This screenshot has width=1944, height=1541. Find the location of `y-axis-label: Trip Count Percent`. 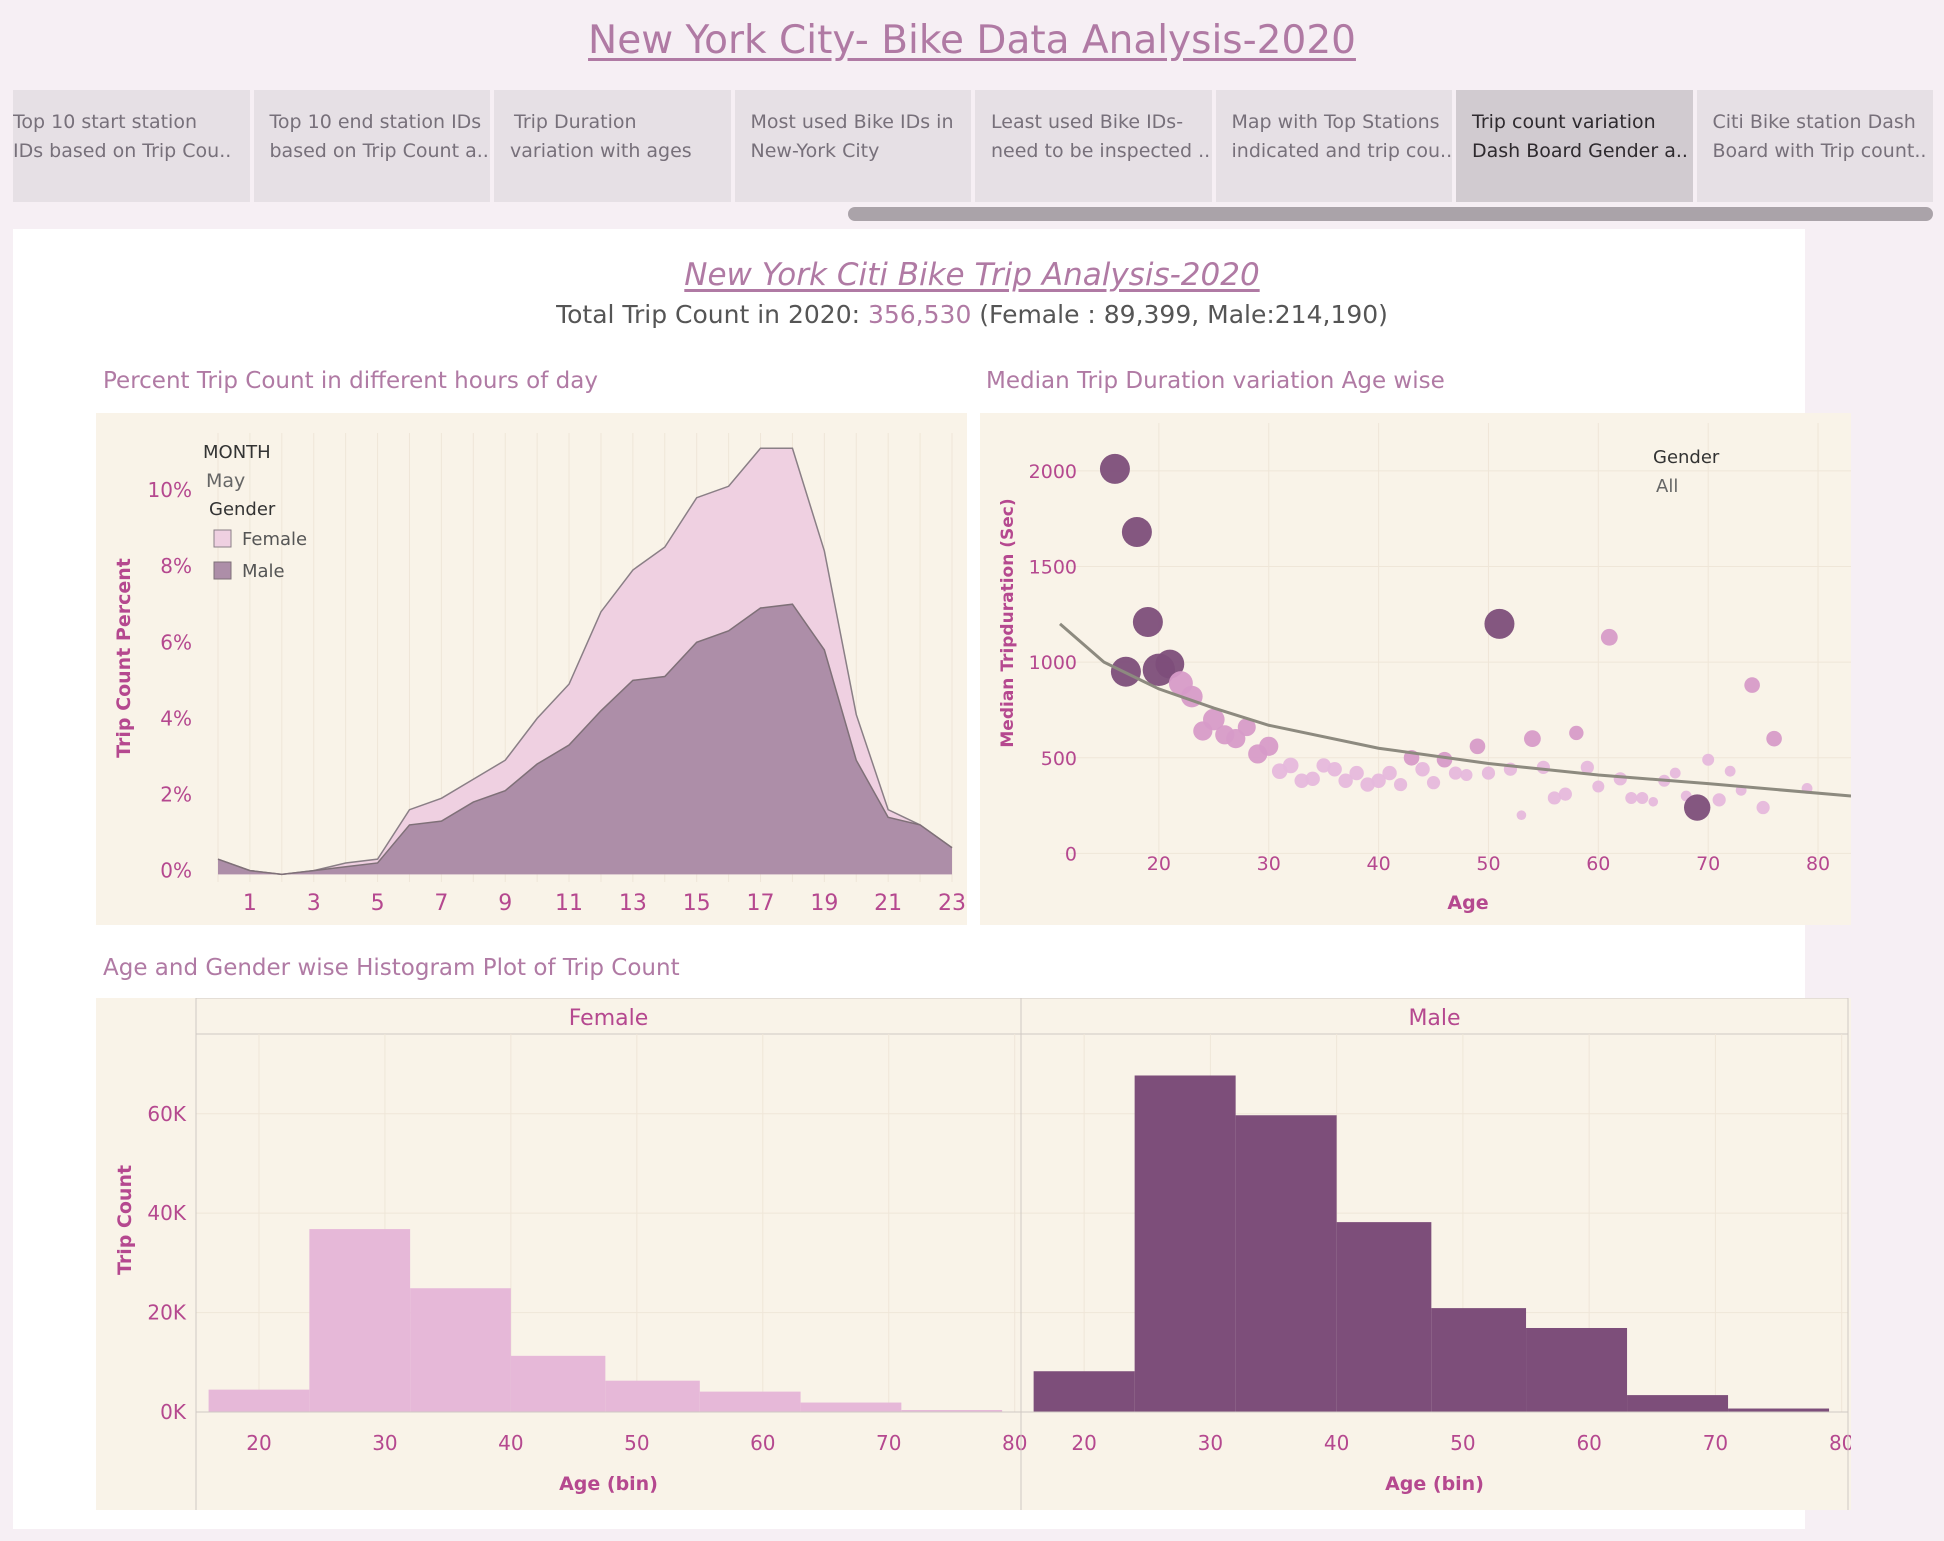

y-axis-label: Trip Count Percent is located at coordinates (124, 658).